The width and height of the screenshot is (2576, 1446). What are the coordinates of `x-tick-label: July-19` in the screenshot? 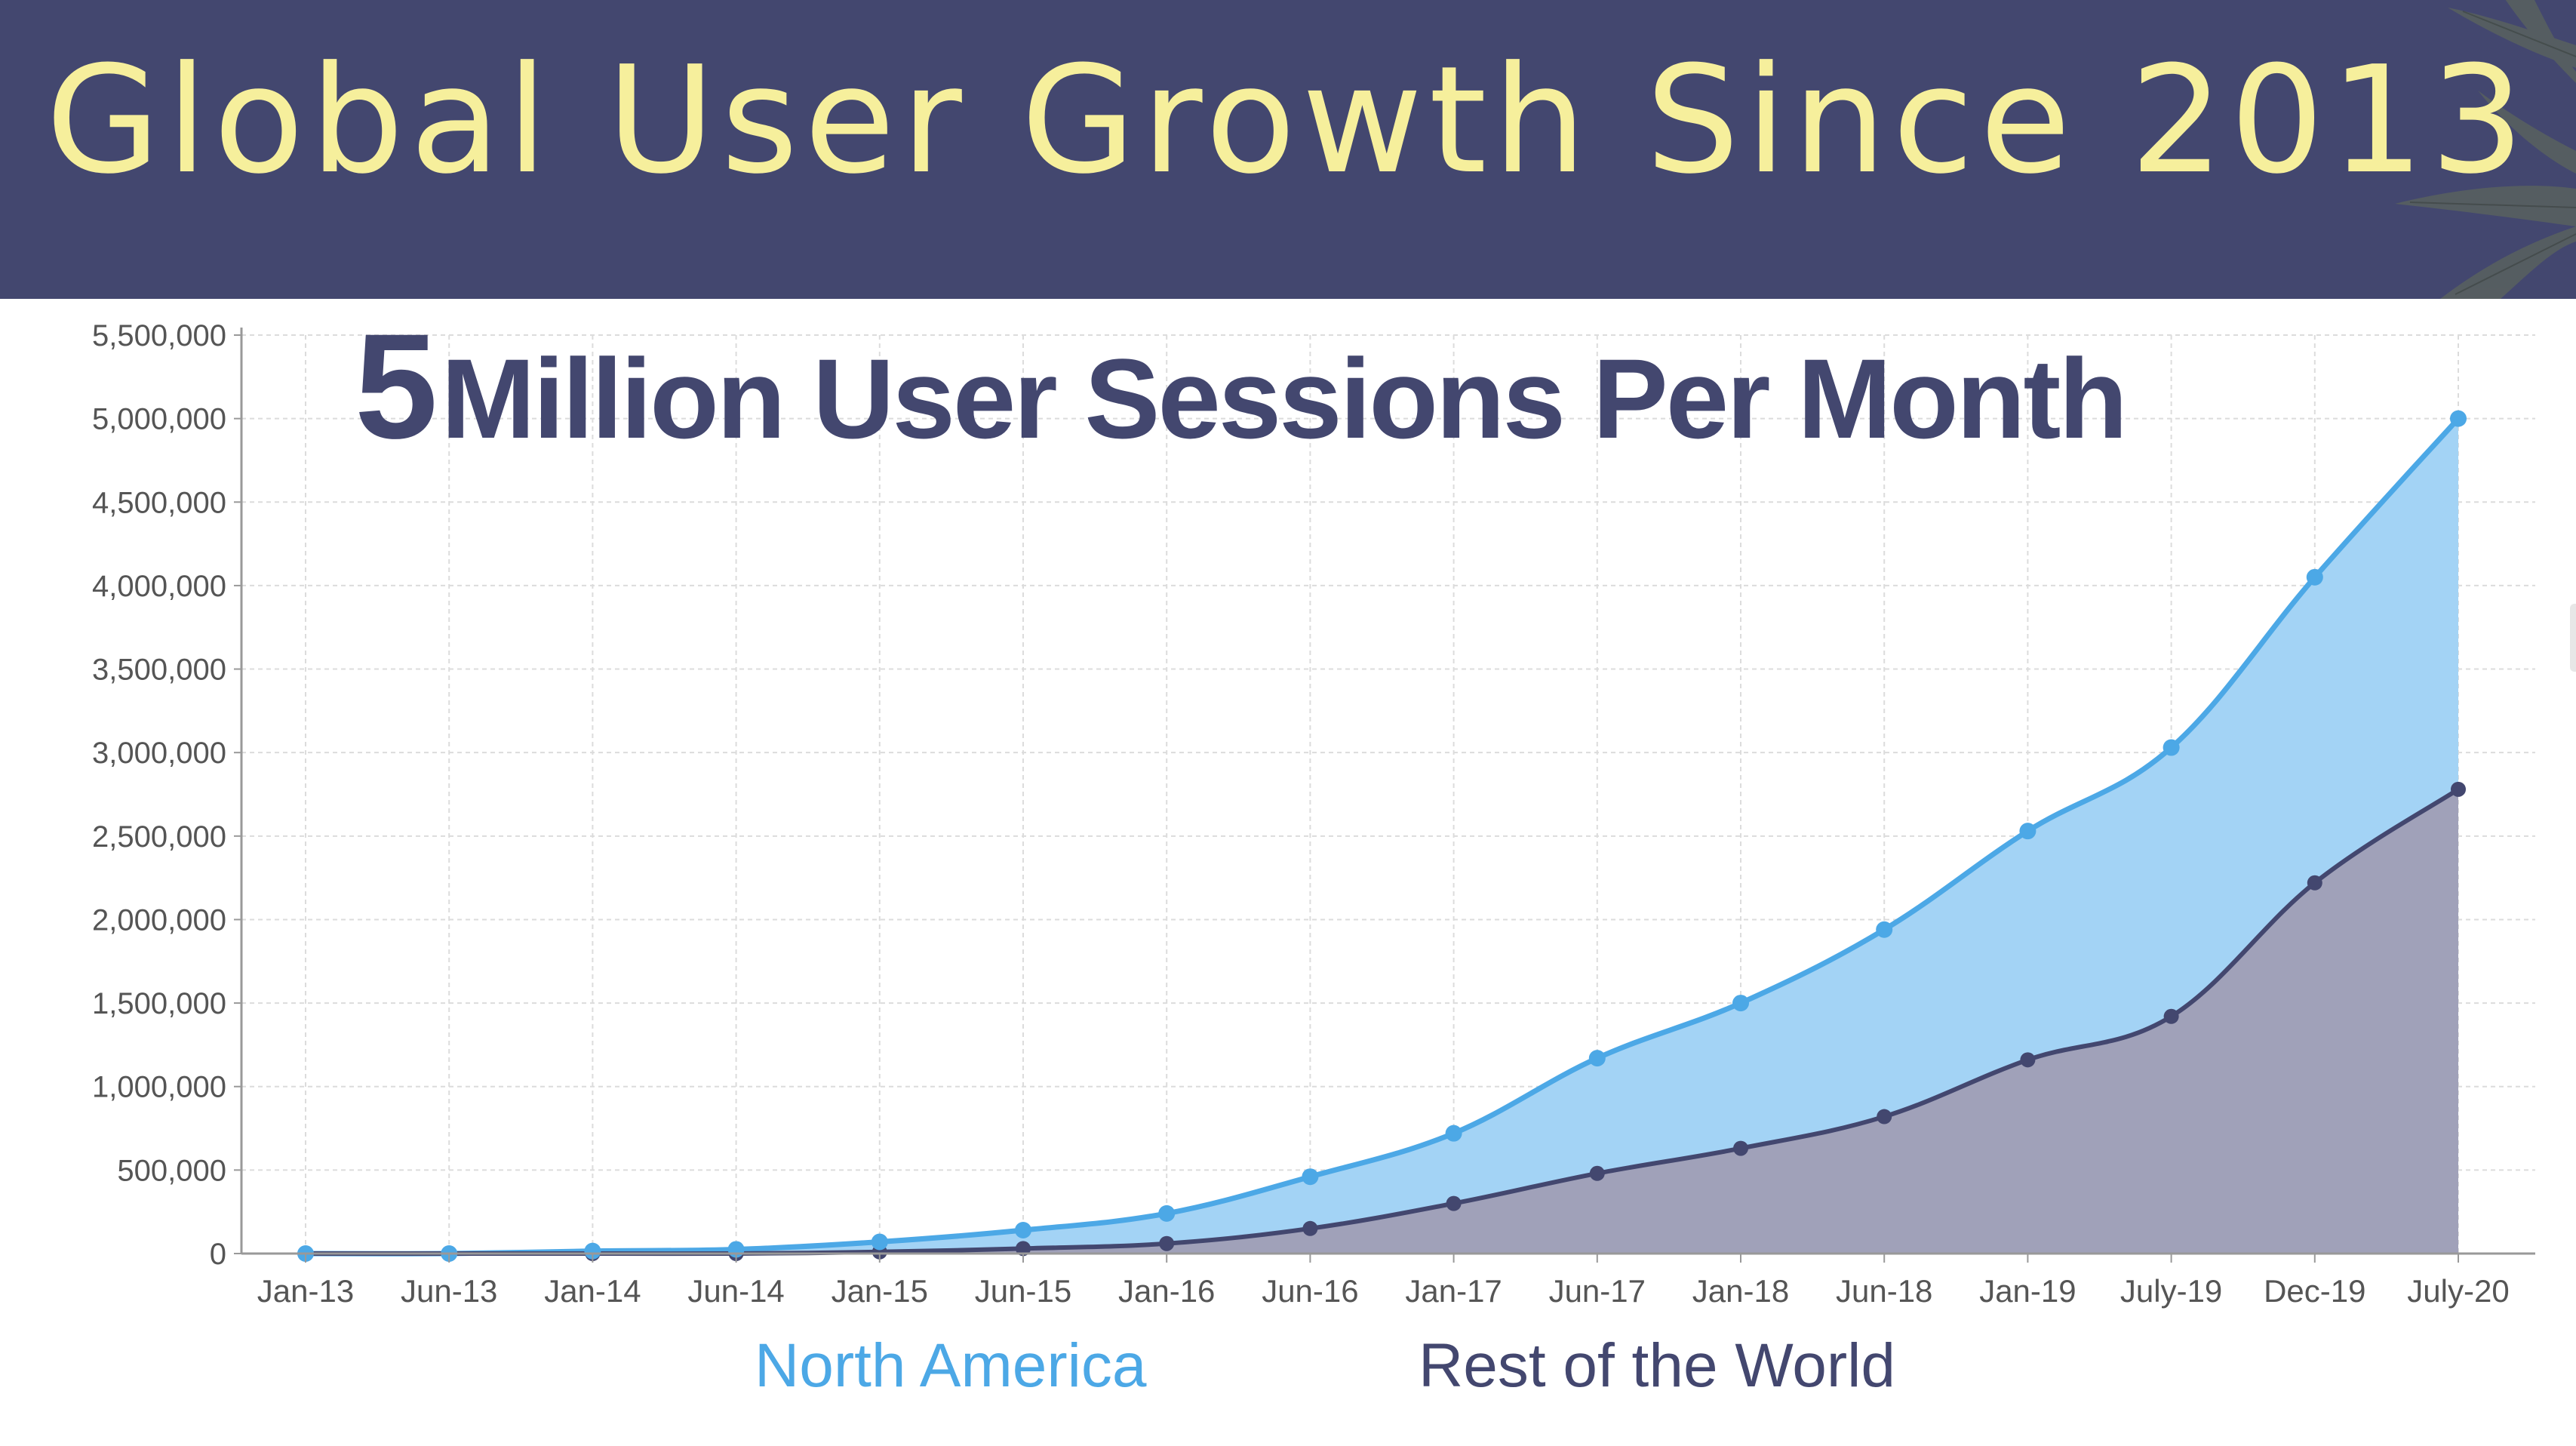 It's located at (2171, 1291).